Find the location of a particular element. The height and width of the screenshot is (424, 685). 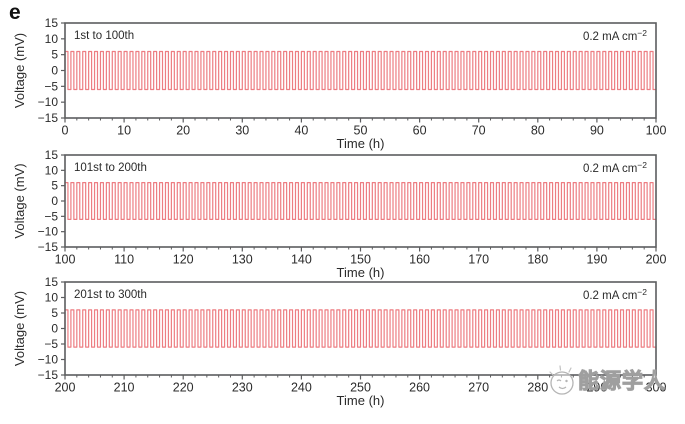

x-tick-label: 30 is located at coordinates (242, 131).